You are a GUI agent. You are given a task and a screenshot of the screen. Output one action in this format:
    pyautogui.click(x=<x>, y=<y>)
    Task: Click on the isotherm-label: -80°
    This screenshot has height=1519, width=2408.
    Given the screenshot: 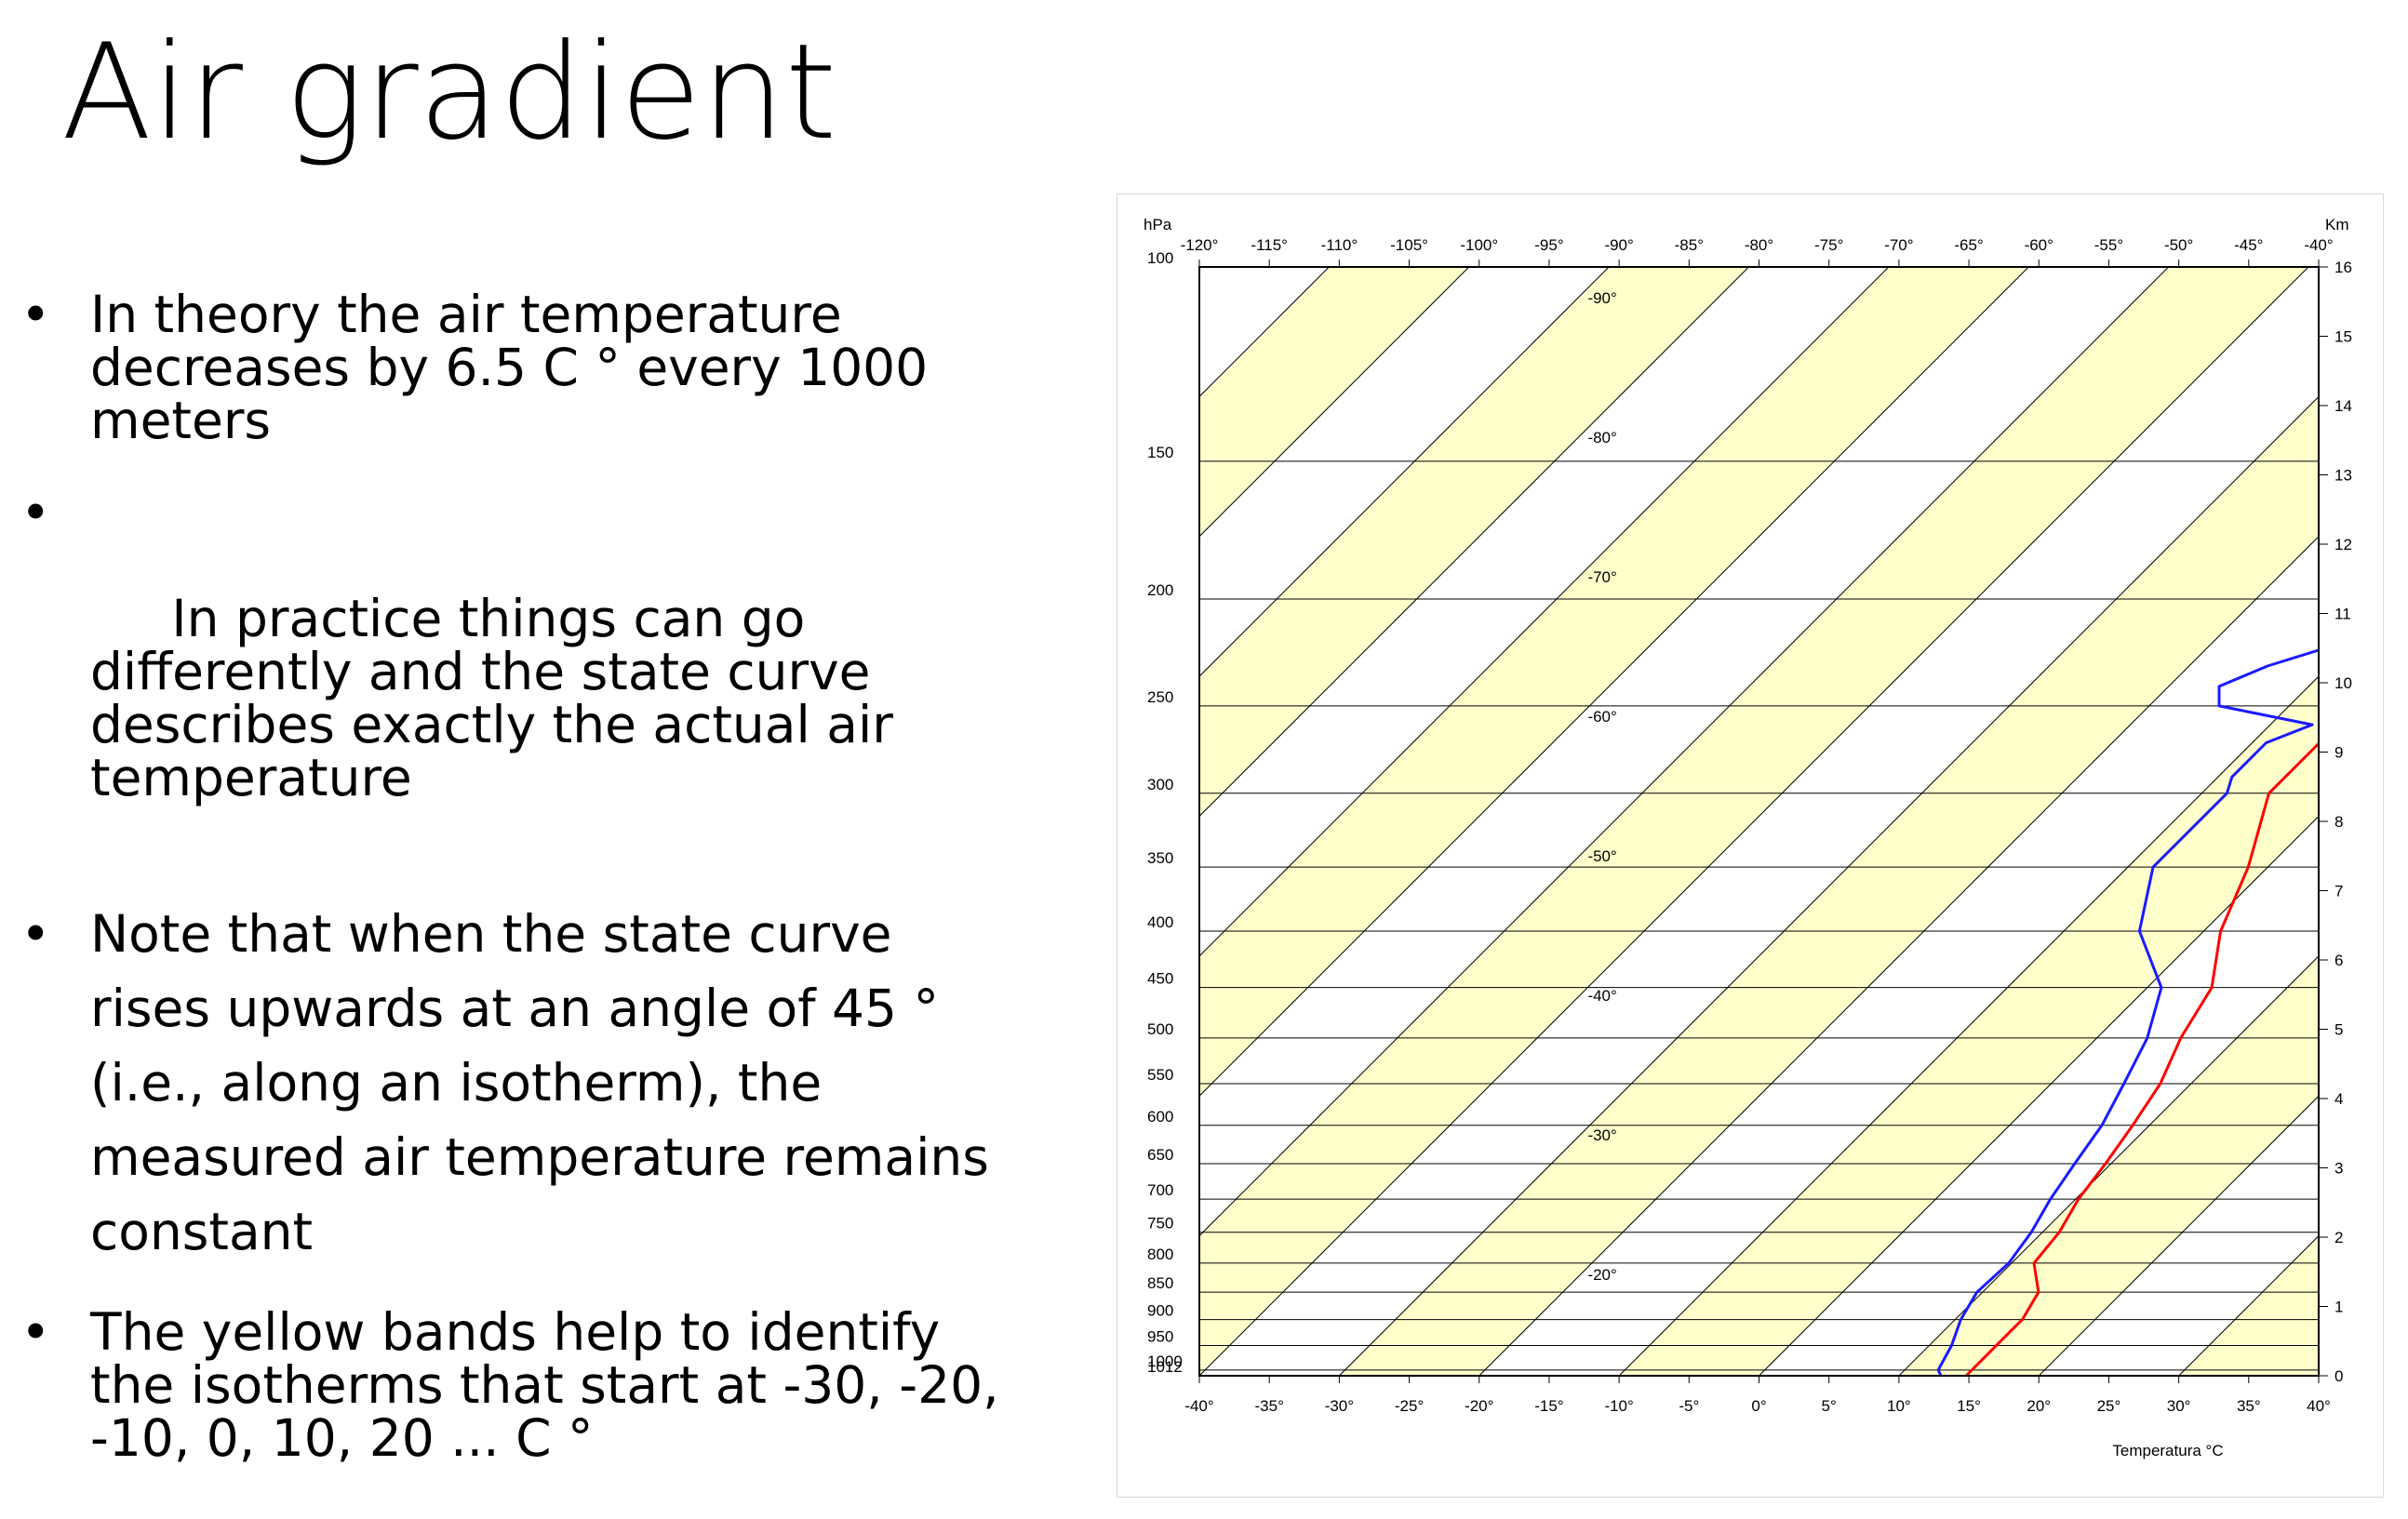 What is the action you would take?
    pyautogui.click(x=1602, y=437)
    